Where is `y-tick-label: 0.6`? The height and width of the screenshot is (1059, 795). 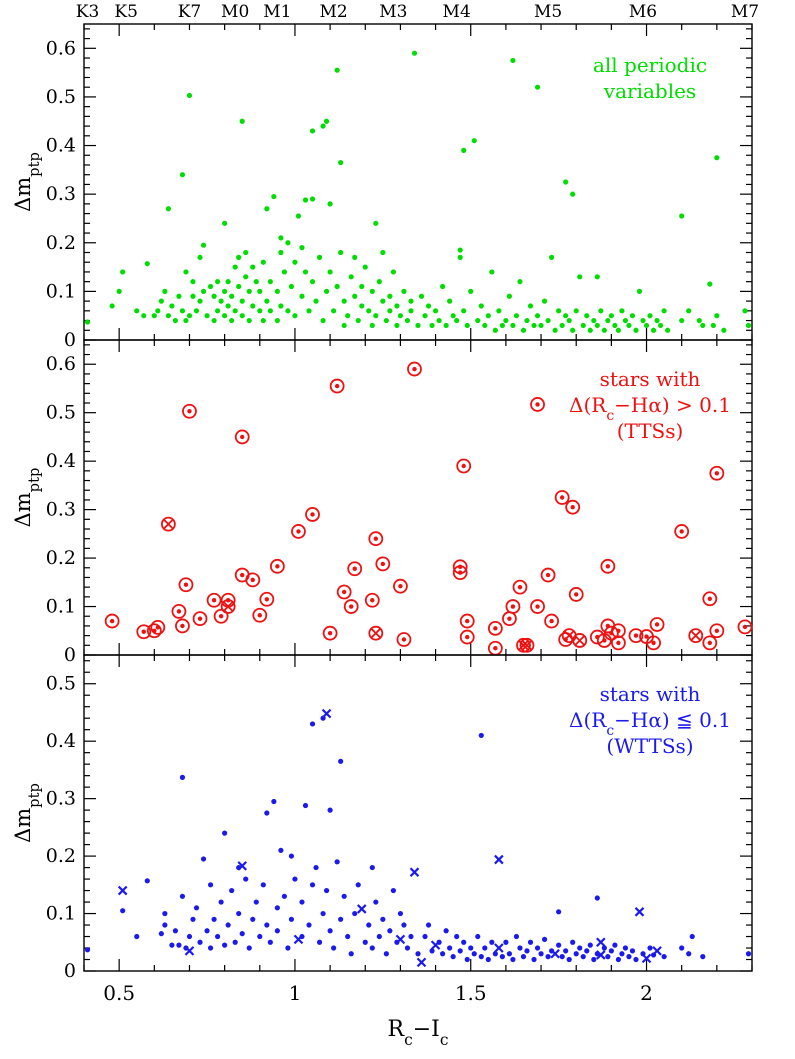 y-tick-label: 0.6 is located at coordinates (61, 48).